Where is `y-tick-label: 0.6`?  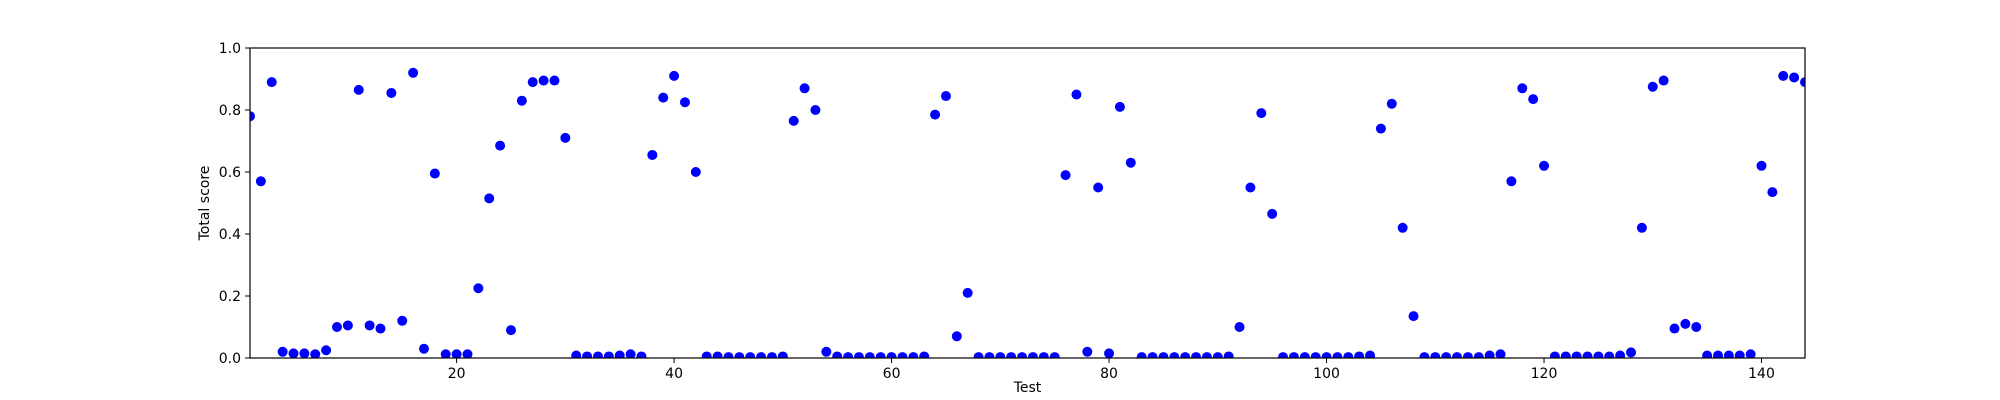
y-tick-label: 0.6 is located at coordinates (230, 173).